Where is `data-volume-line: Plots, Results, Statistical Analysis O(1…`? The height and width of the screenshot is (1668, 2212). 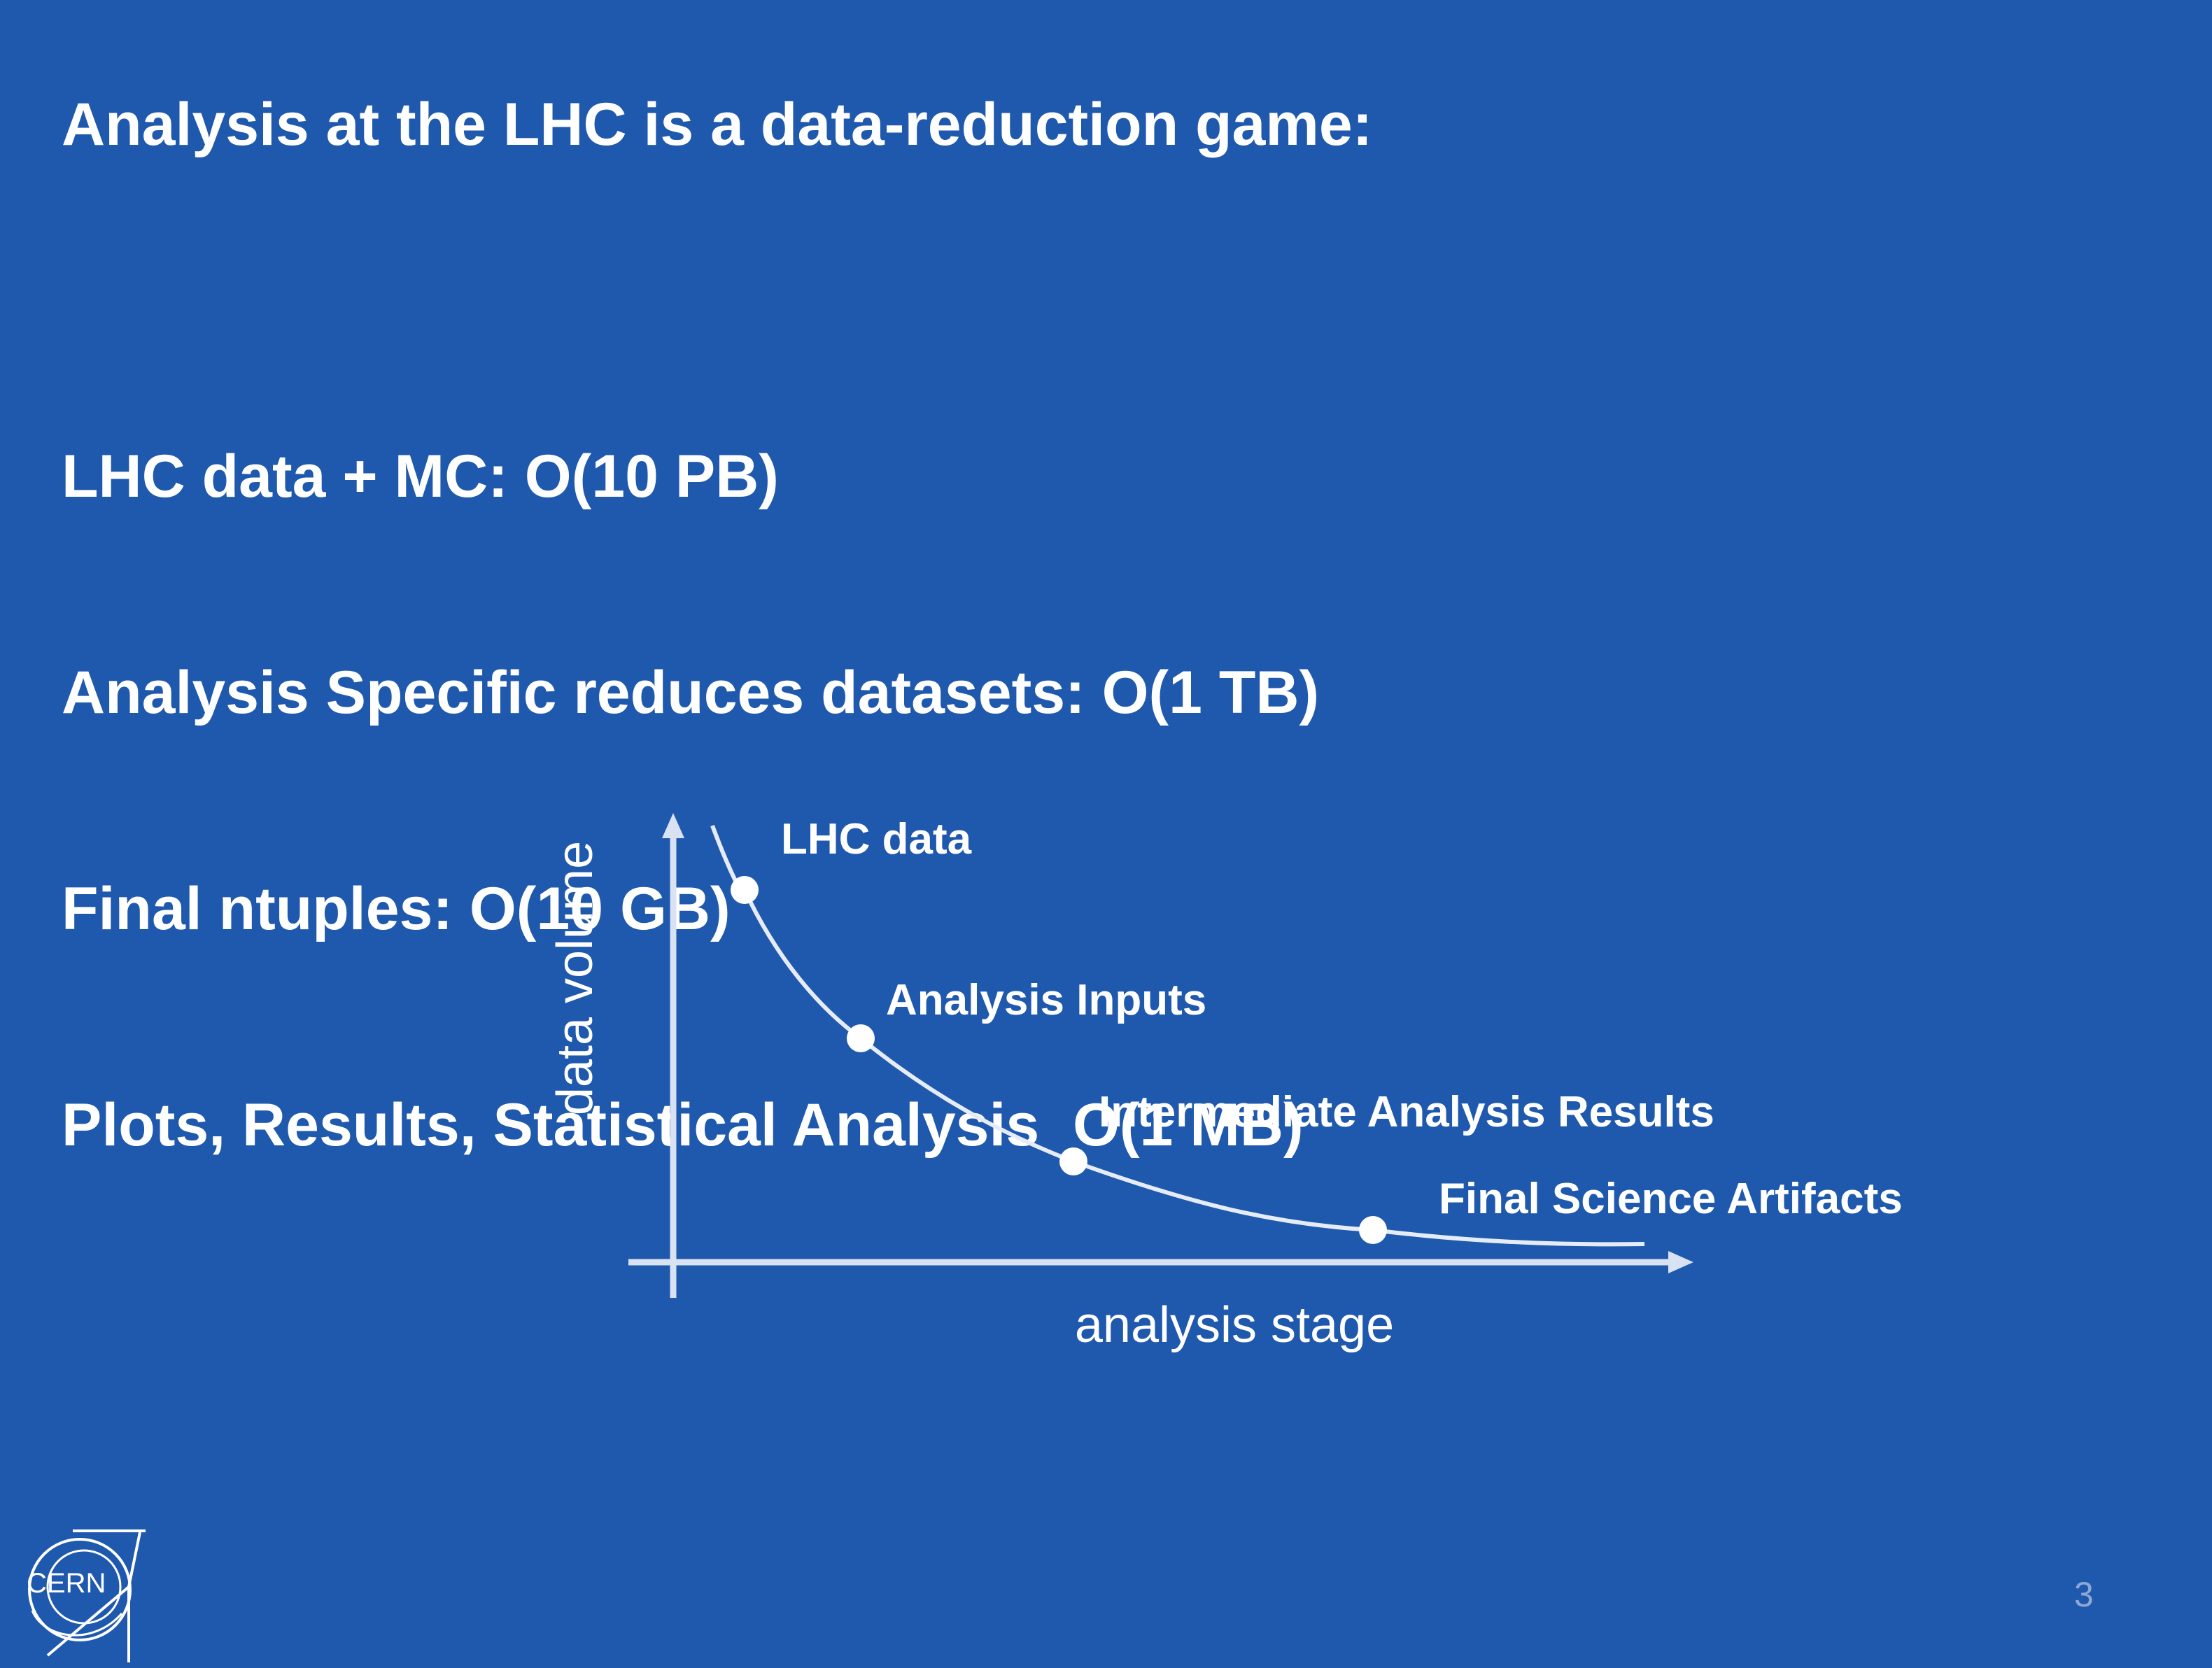 data-volume-line: Plots, Results, Statistical Analysis O(1… is located at coordinates (683, 1125).